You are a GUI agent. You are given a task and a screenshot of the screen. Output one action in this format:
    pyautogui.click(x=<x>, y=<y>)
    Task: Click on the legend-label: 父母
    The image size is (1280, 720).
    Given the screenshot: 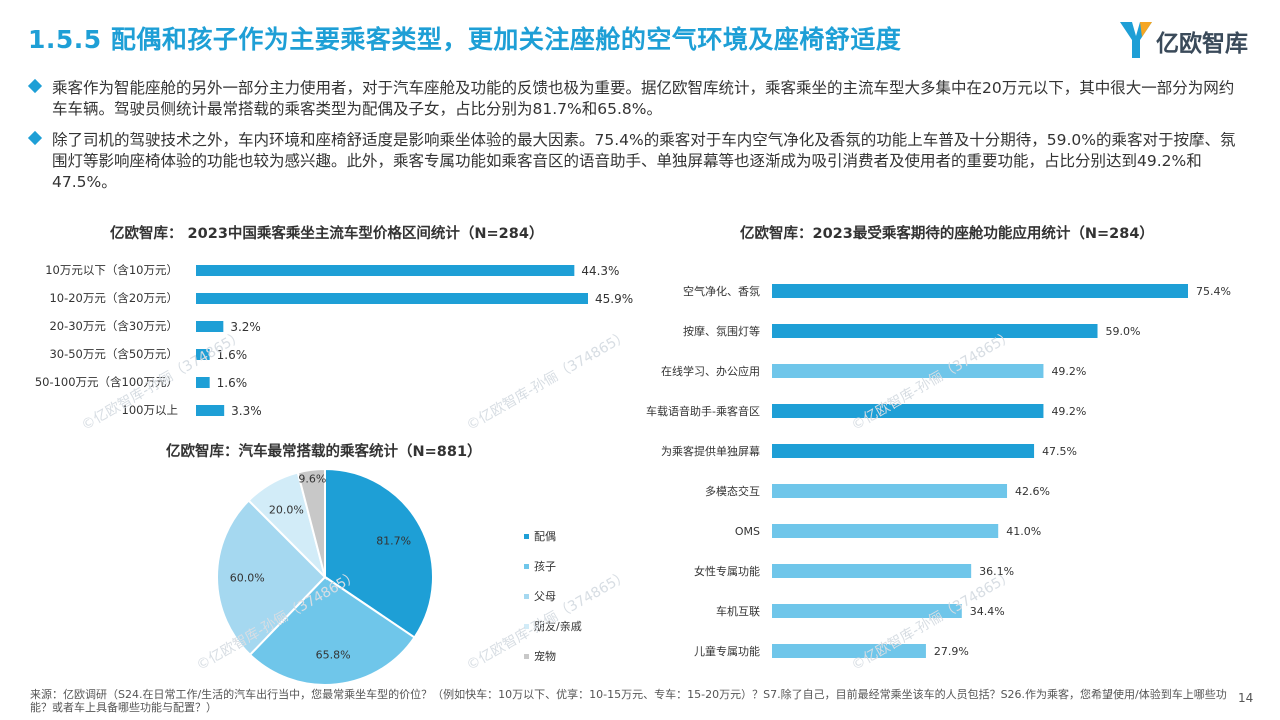 What is the action you would take?
    pyautogui.click(x=545, y=596)
    